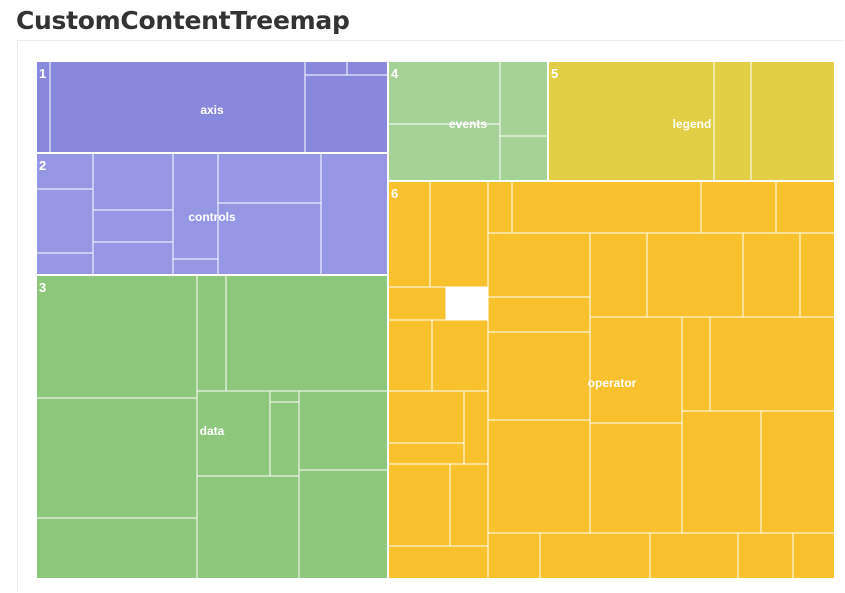  I want to click on treemap-group-axis: 1 axis, so click(212, 107).